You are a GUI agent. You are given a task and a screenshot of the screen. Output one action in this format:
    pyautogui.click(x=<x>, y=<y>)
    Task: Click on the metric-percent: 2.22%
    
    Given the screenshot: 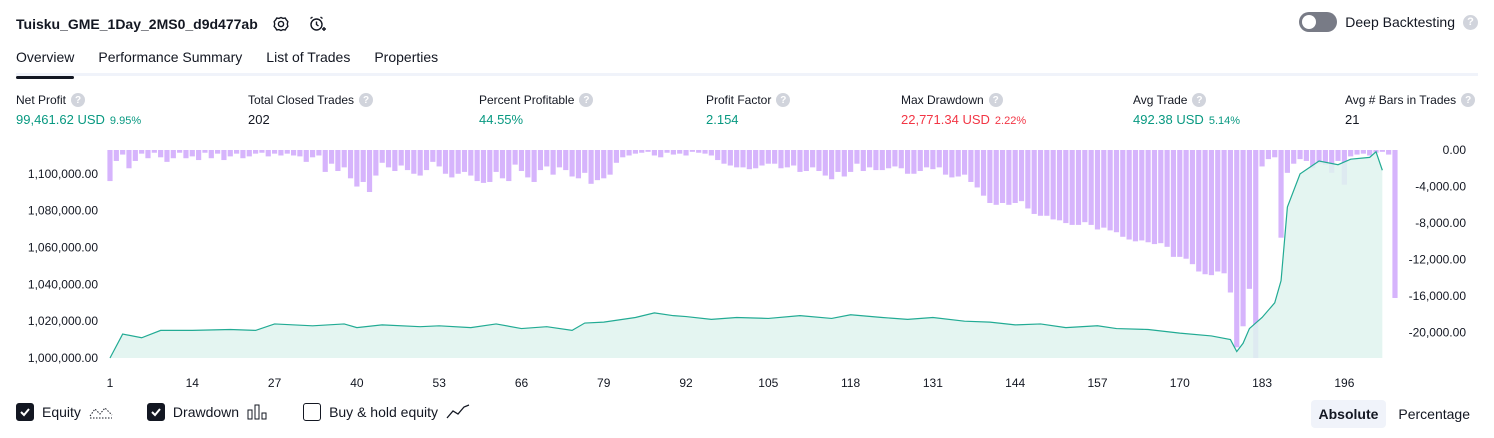 What is the action you would take?
    pyautogui.click(x=1010, y=121)
    